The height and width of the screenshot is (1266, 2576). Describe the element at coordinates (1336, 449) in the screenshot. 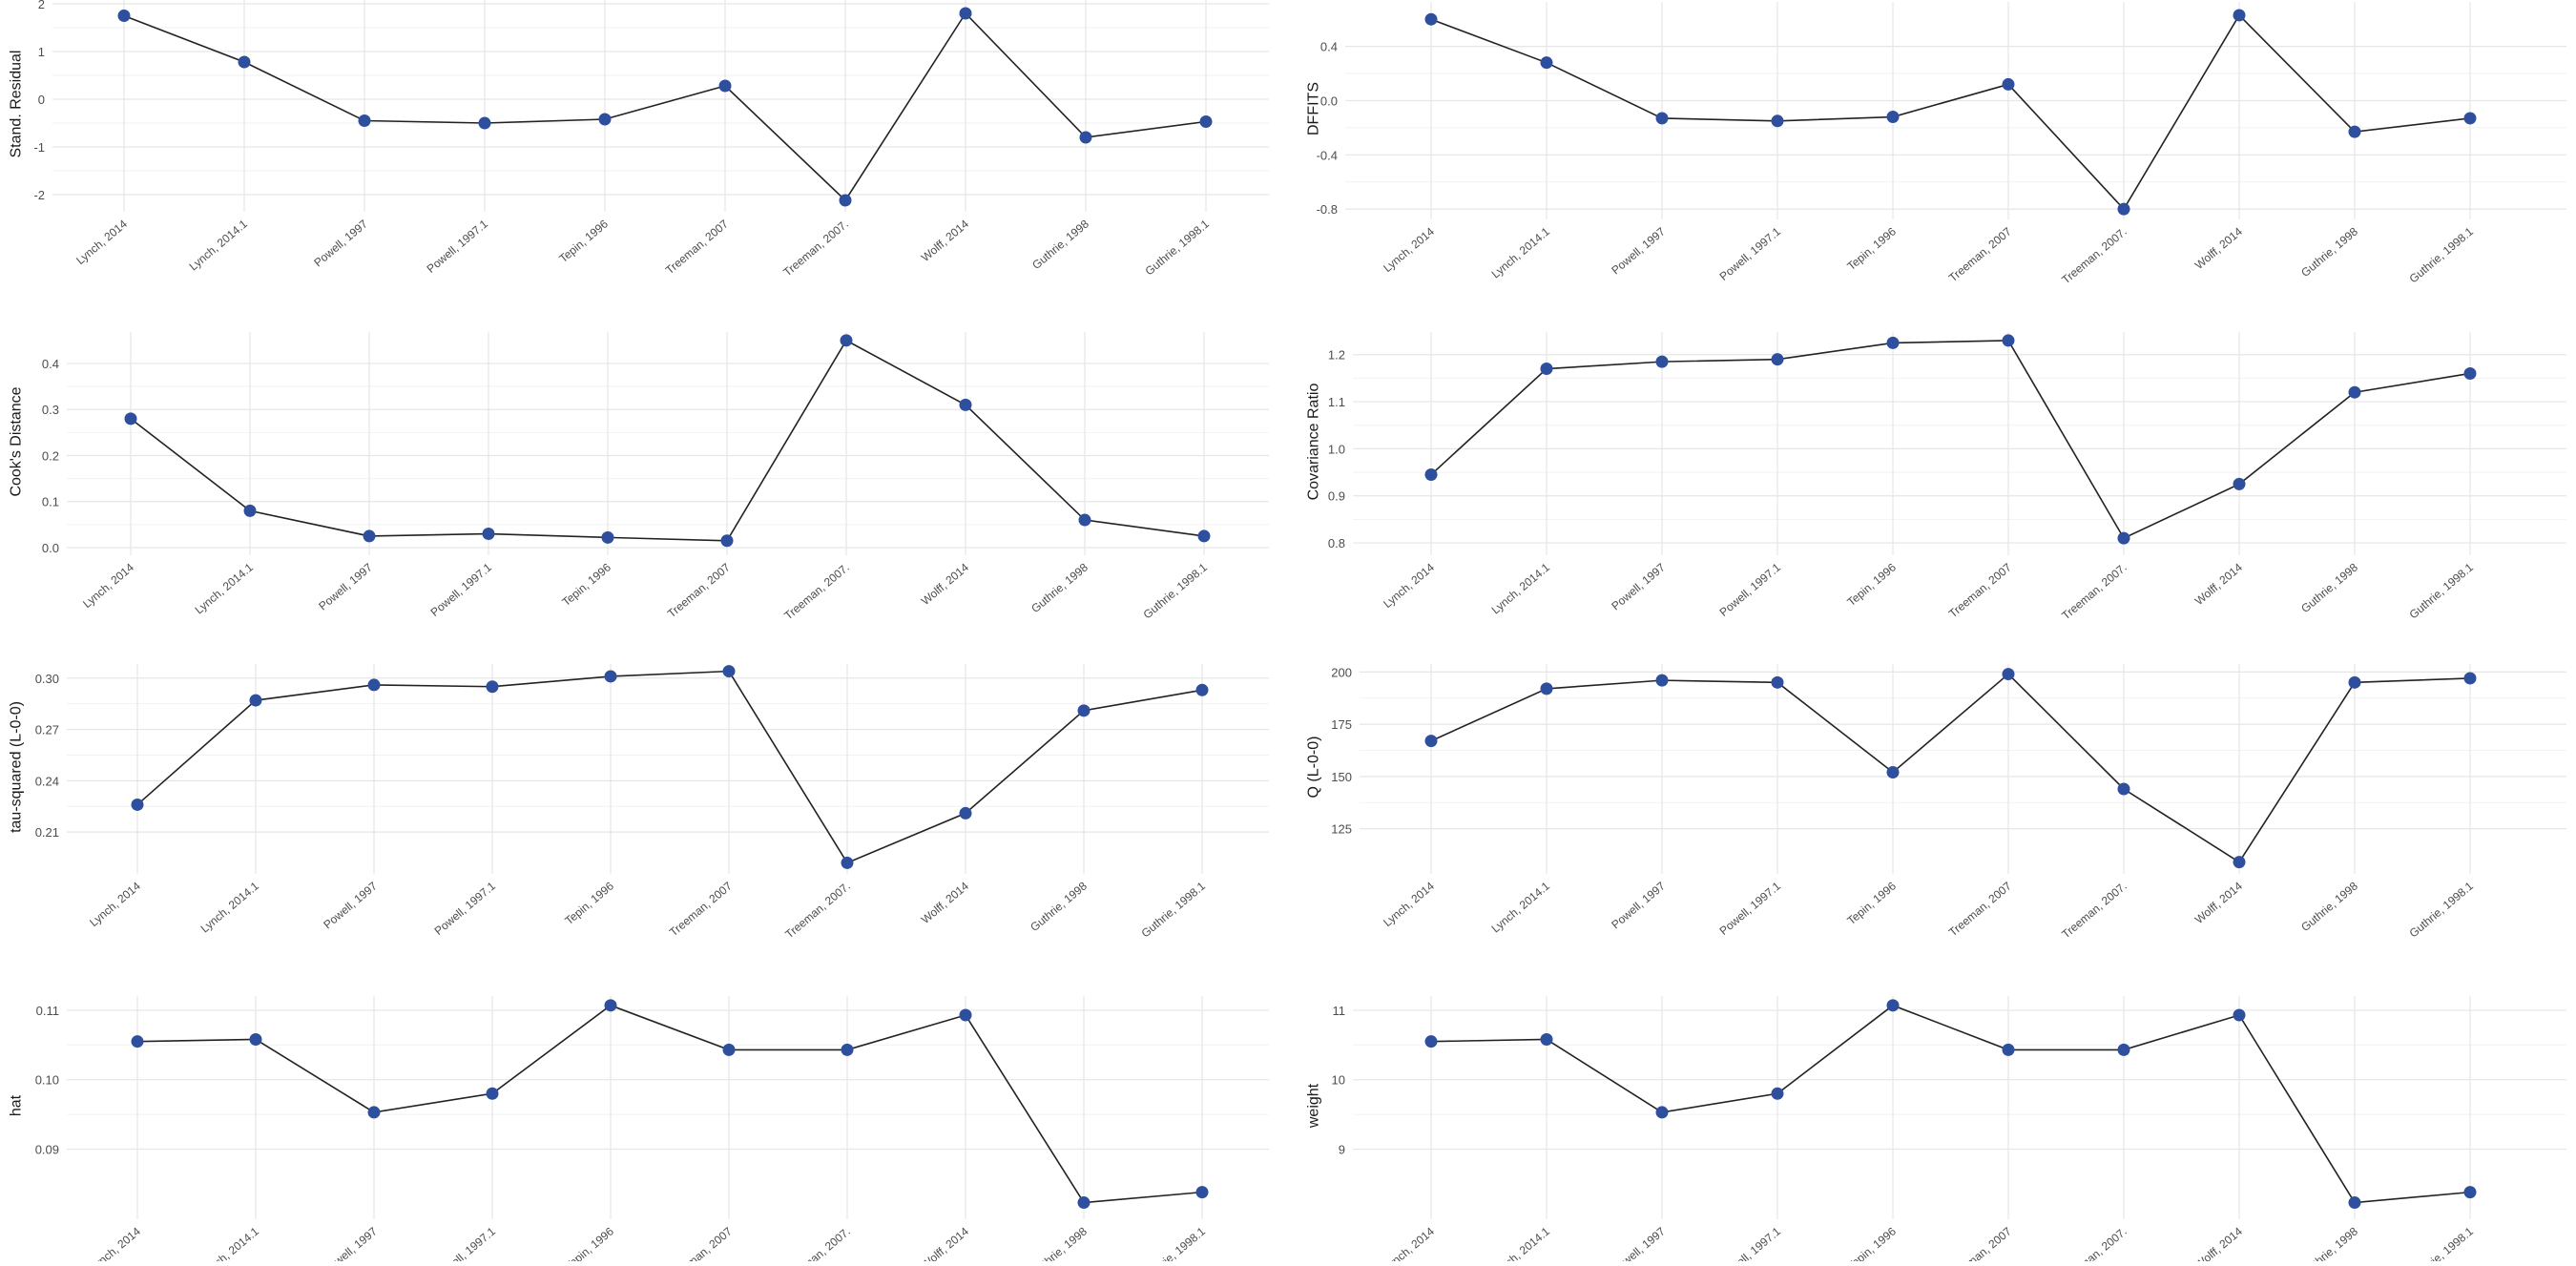

I see `y-tick-label: 1.0` at that location.